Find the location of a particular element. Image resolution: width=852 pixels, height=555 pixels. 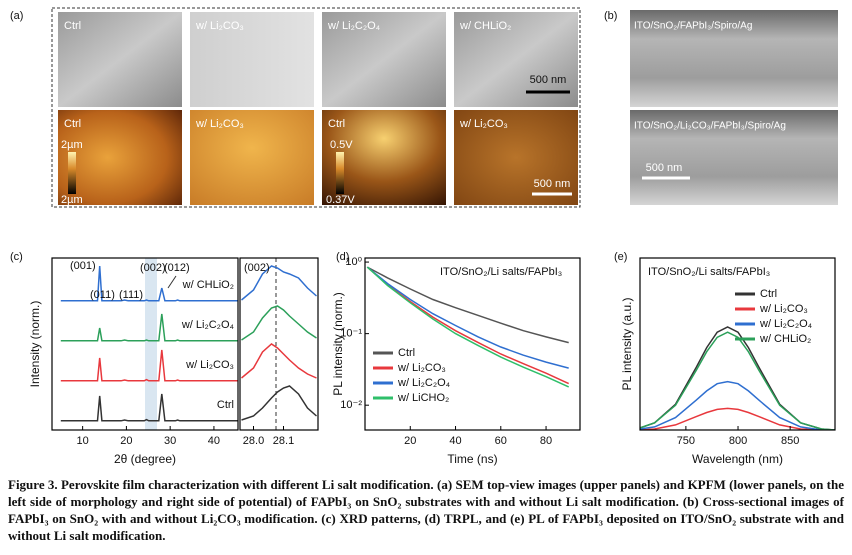

image-label: w/ CHLiO₂ is located at coordinates (485, 26).